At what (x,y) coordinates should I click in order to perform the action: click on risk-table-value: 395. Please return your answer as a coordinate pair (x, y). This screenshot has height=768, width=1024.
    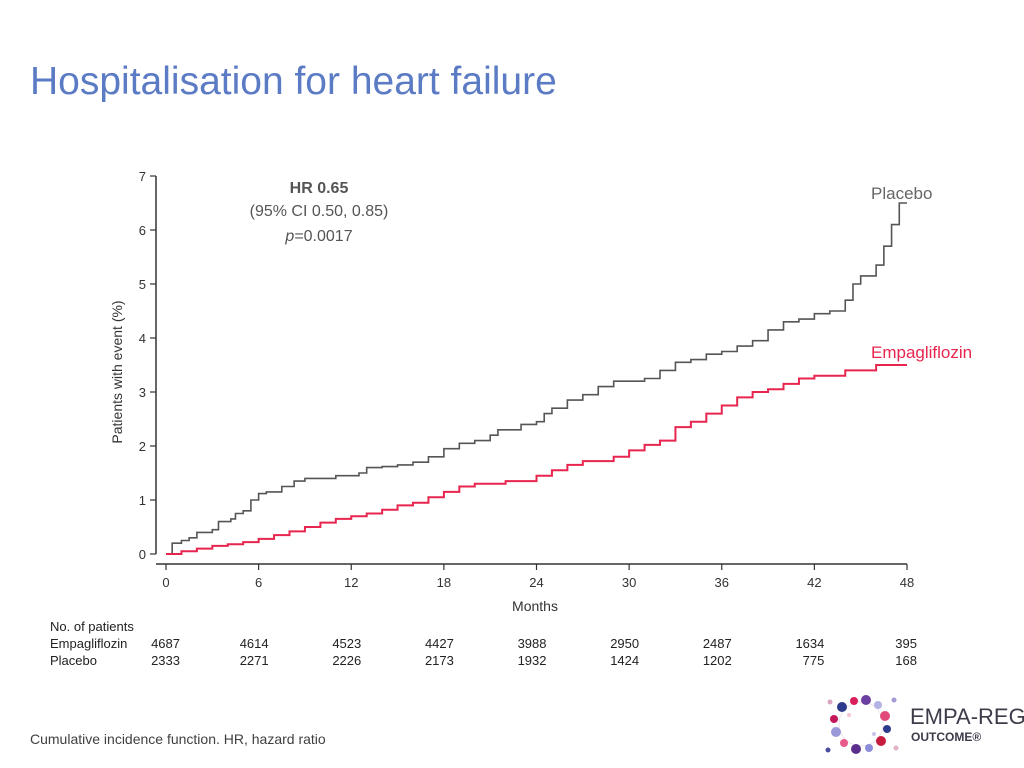
    Looking at the image, I should click on (906, 643).